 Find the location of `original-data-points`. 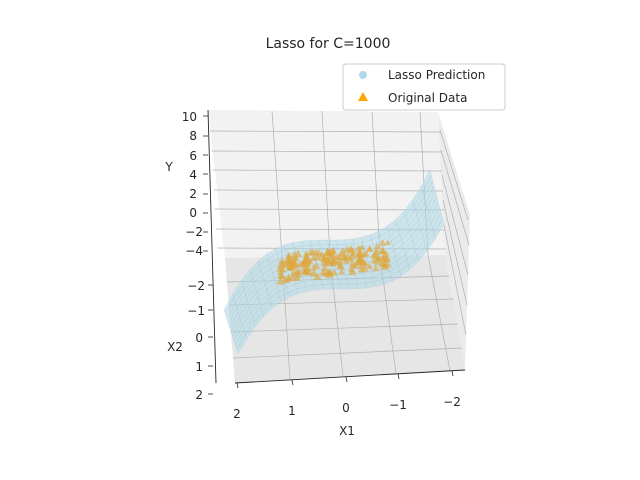

original-data-points is located at coordinates (334, 262).